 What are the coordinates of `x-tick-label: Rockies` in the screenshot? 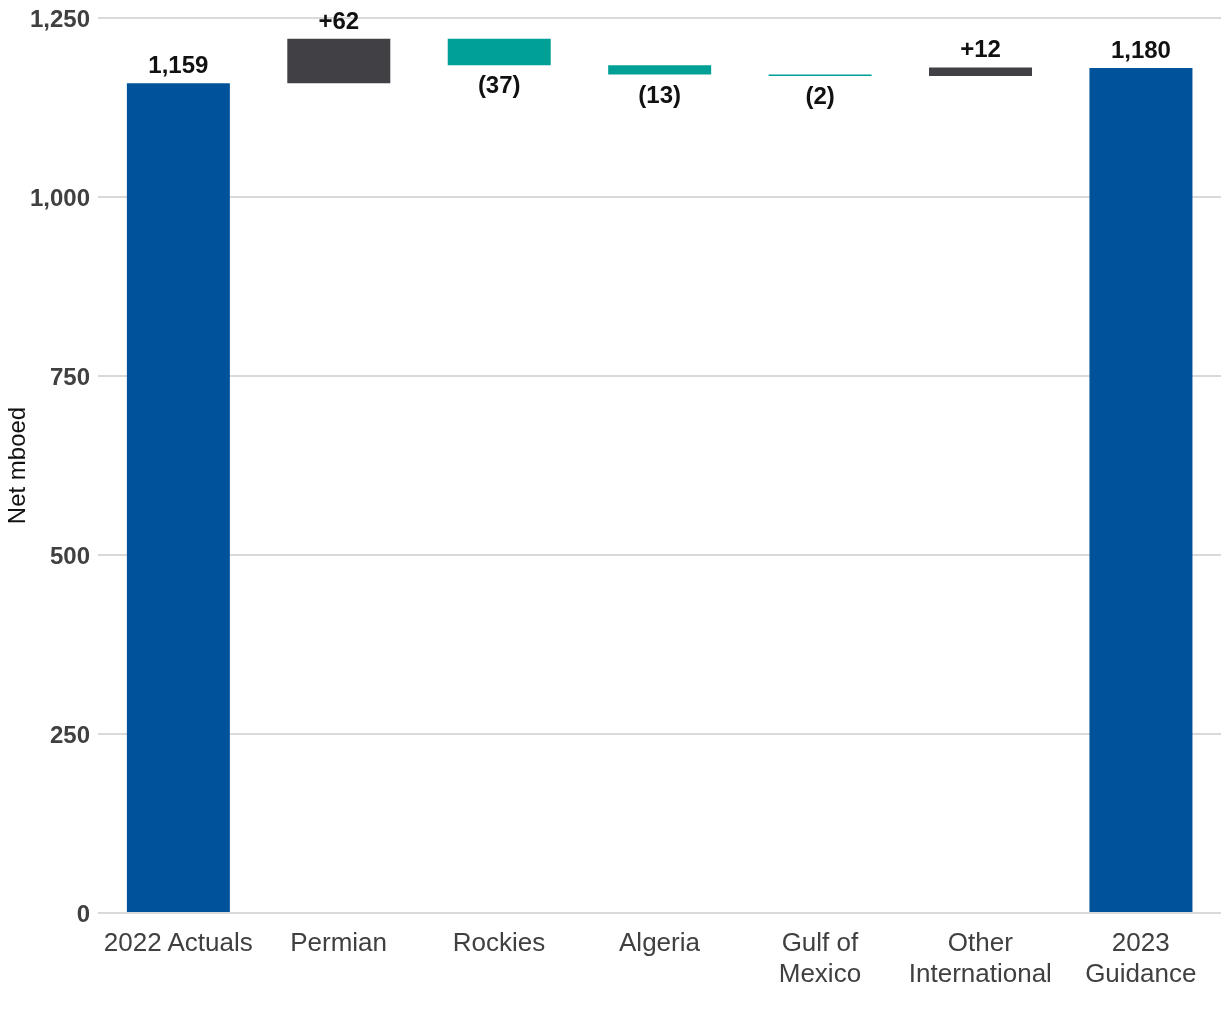 It's located at (499, 942).